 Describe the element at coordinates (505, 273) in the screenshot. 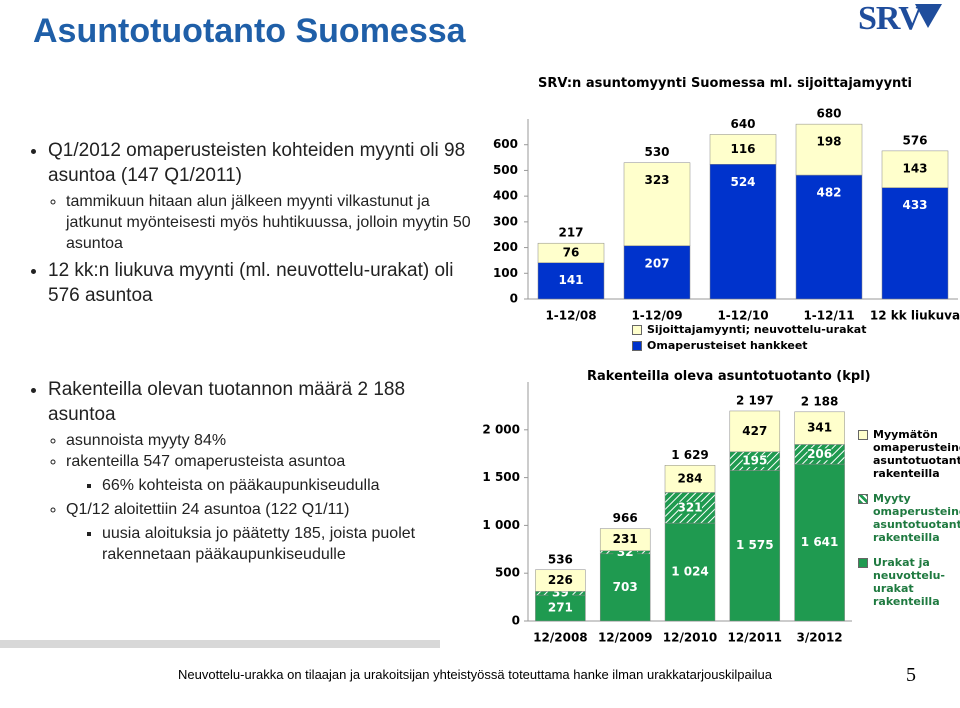

I see `y-tick-label: 100` at that location.